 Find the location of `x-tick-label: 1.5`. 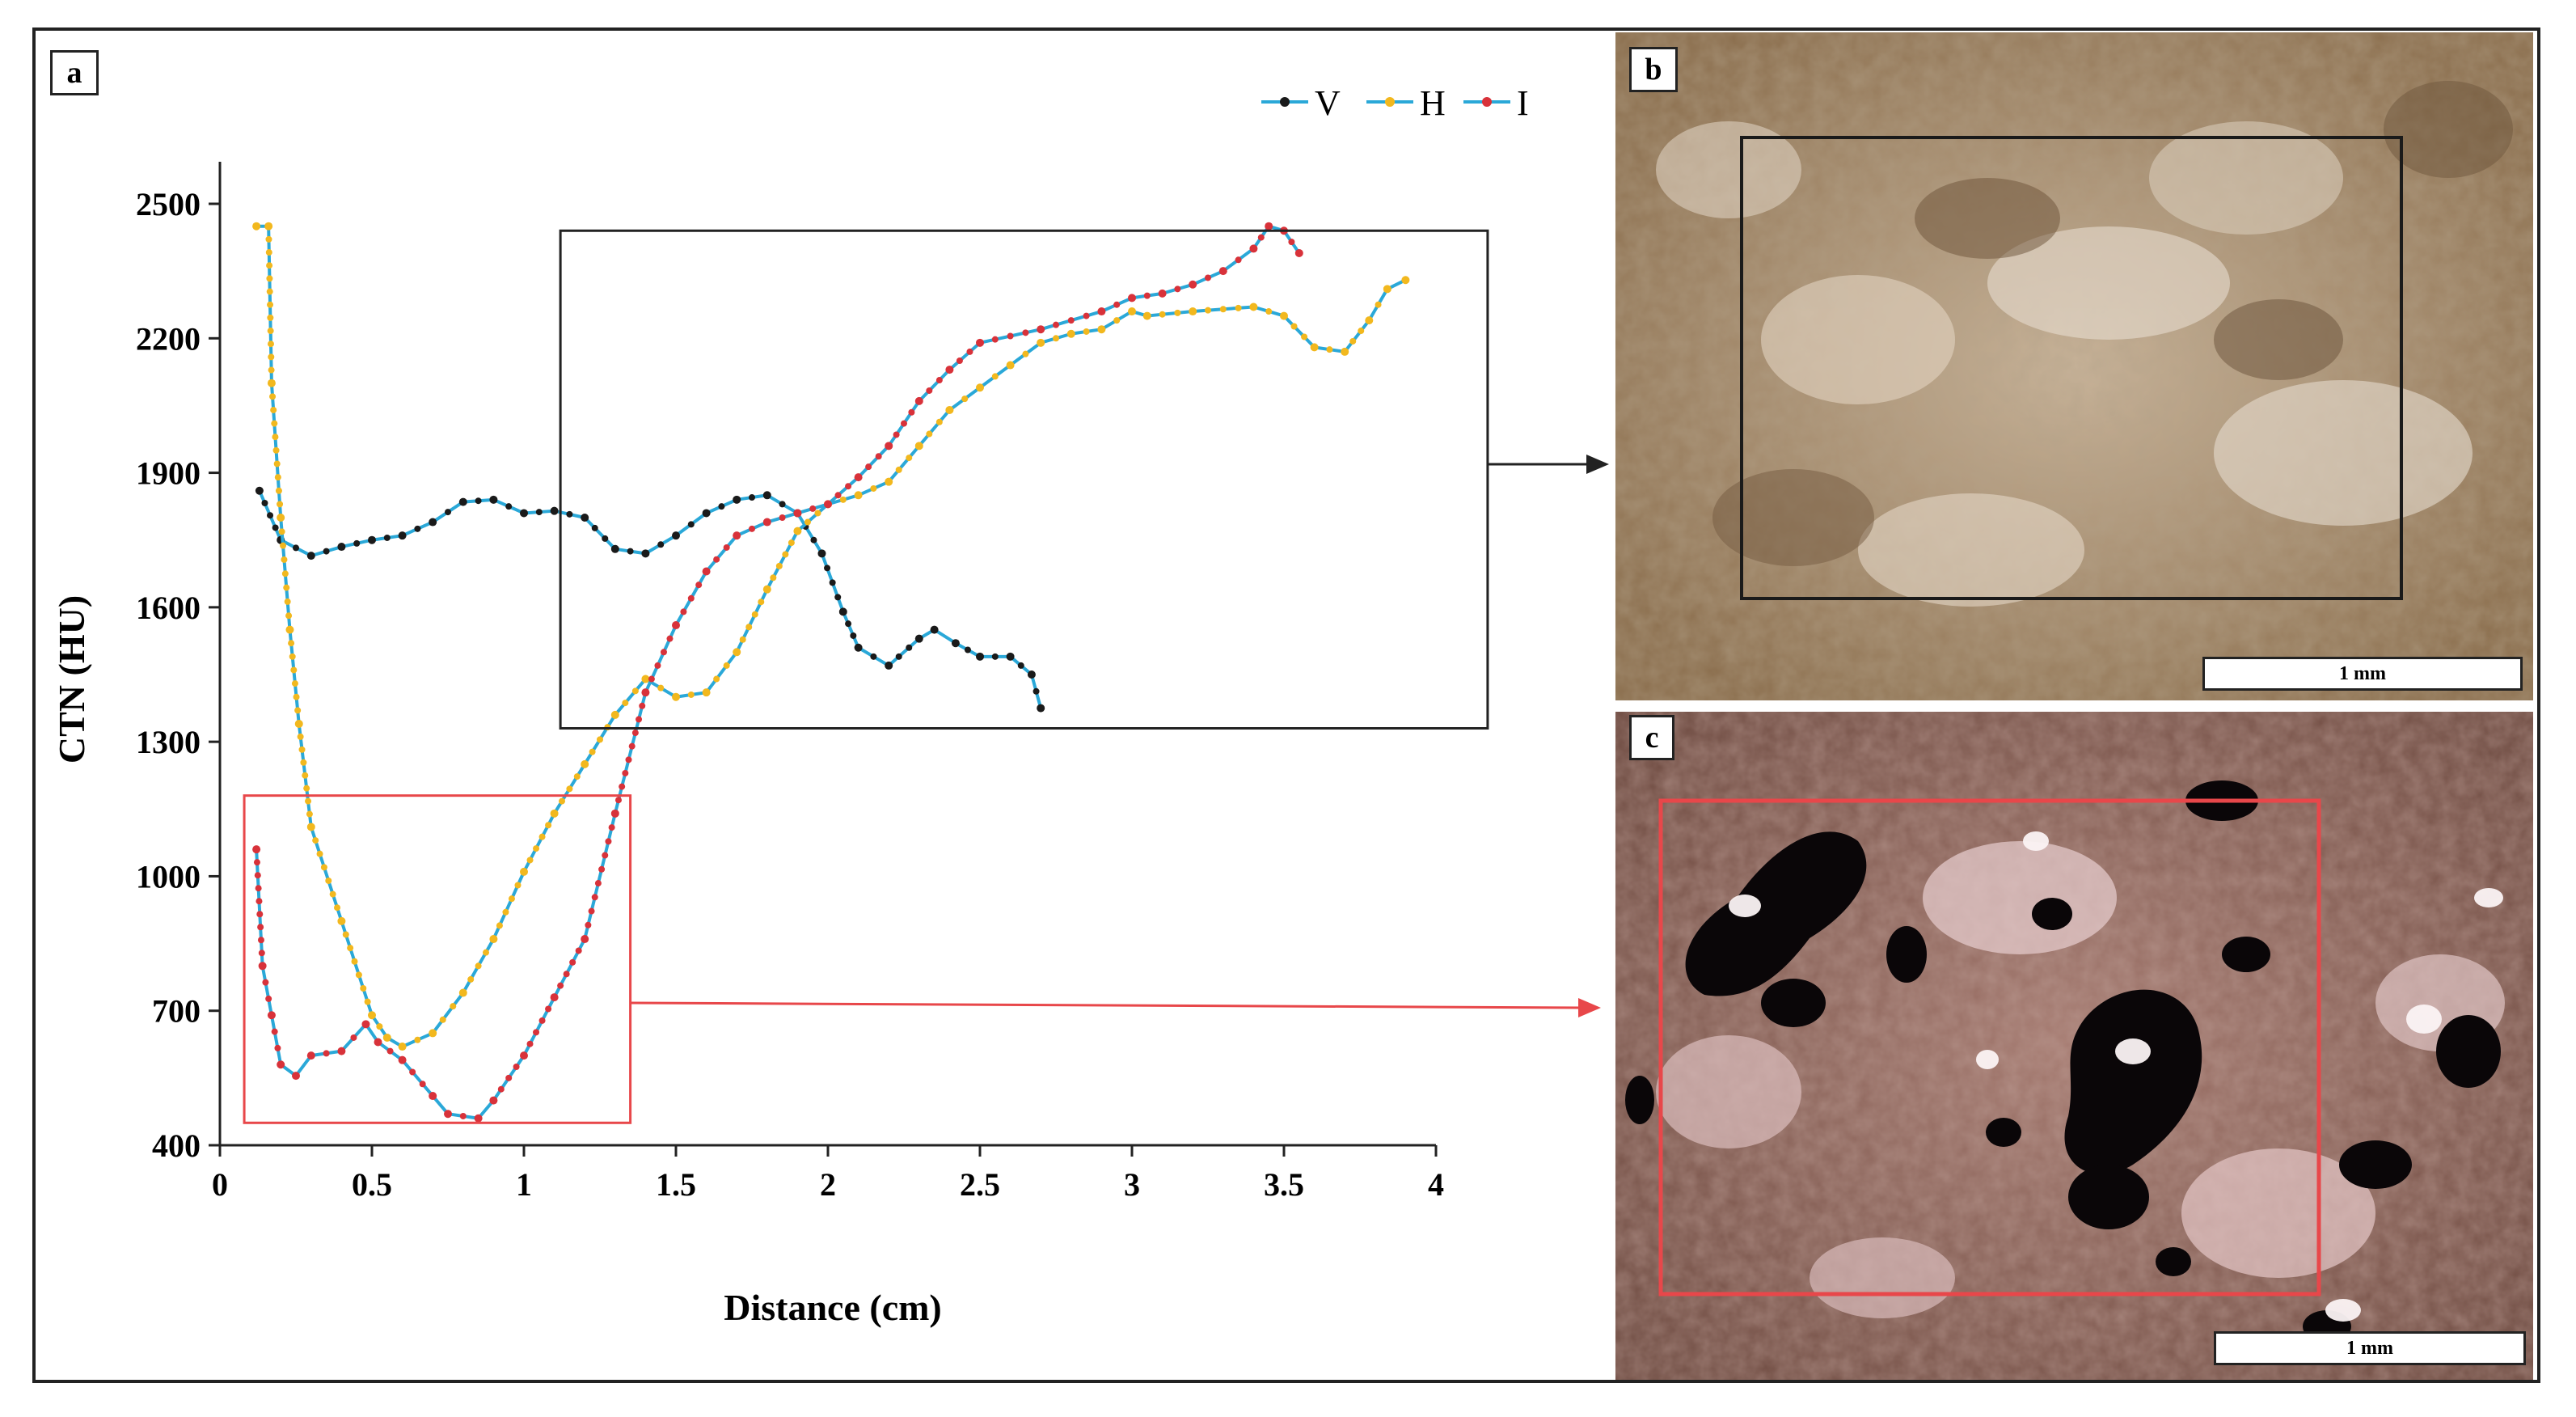

x-tick-label: 1.5 is located at coordinates (676, 1185).